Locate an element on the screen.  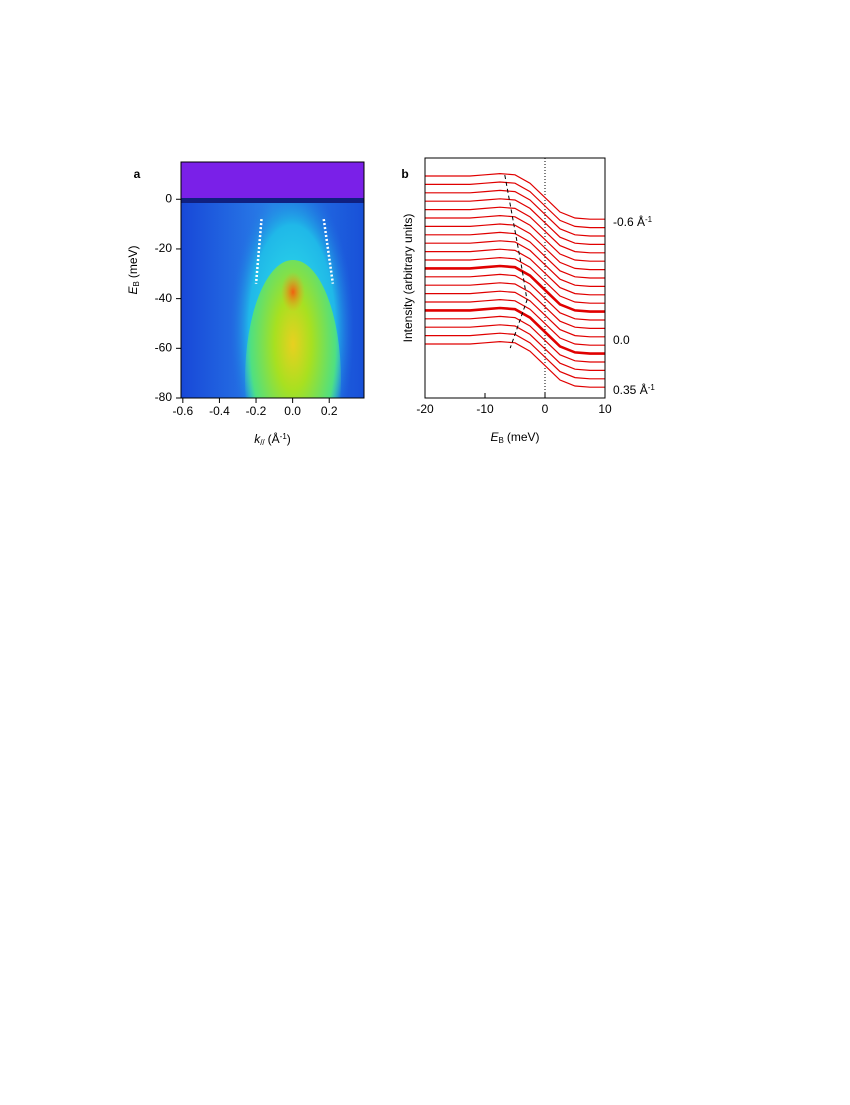
x-tick-label: -0.6 is located at coordinates (182, 411).